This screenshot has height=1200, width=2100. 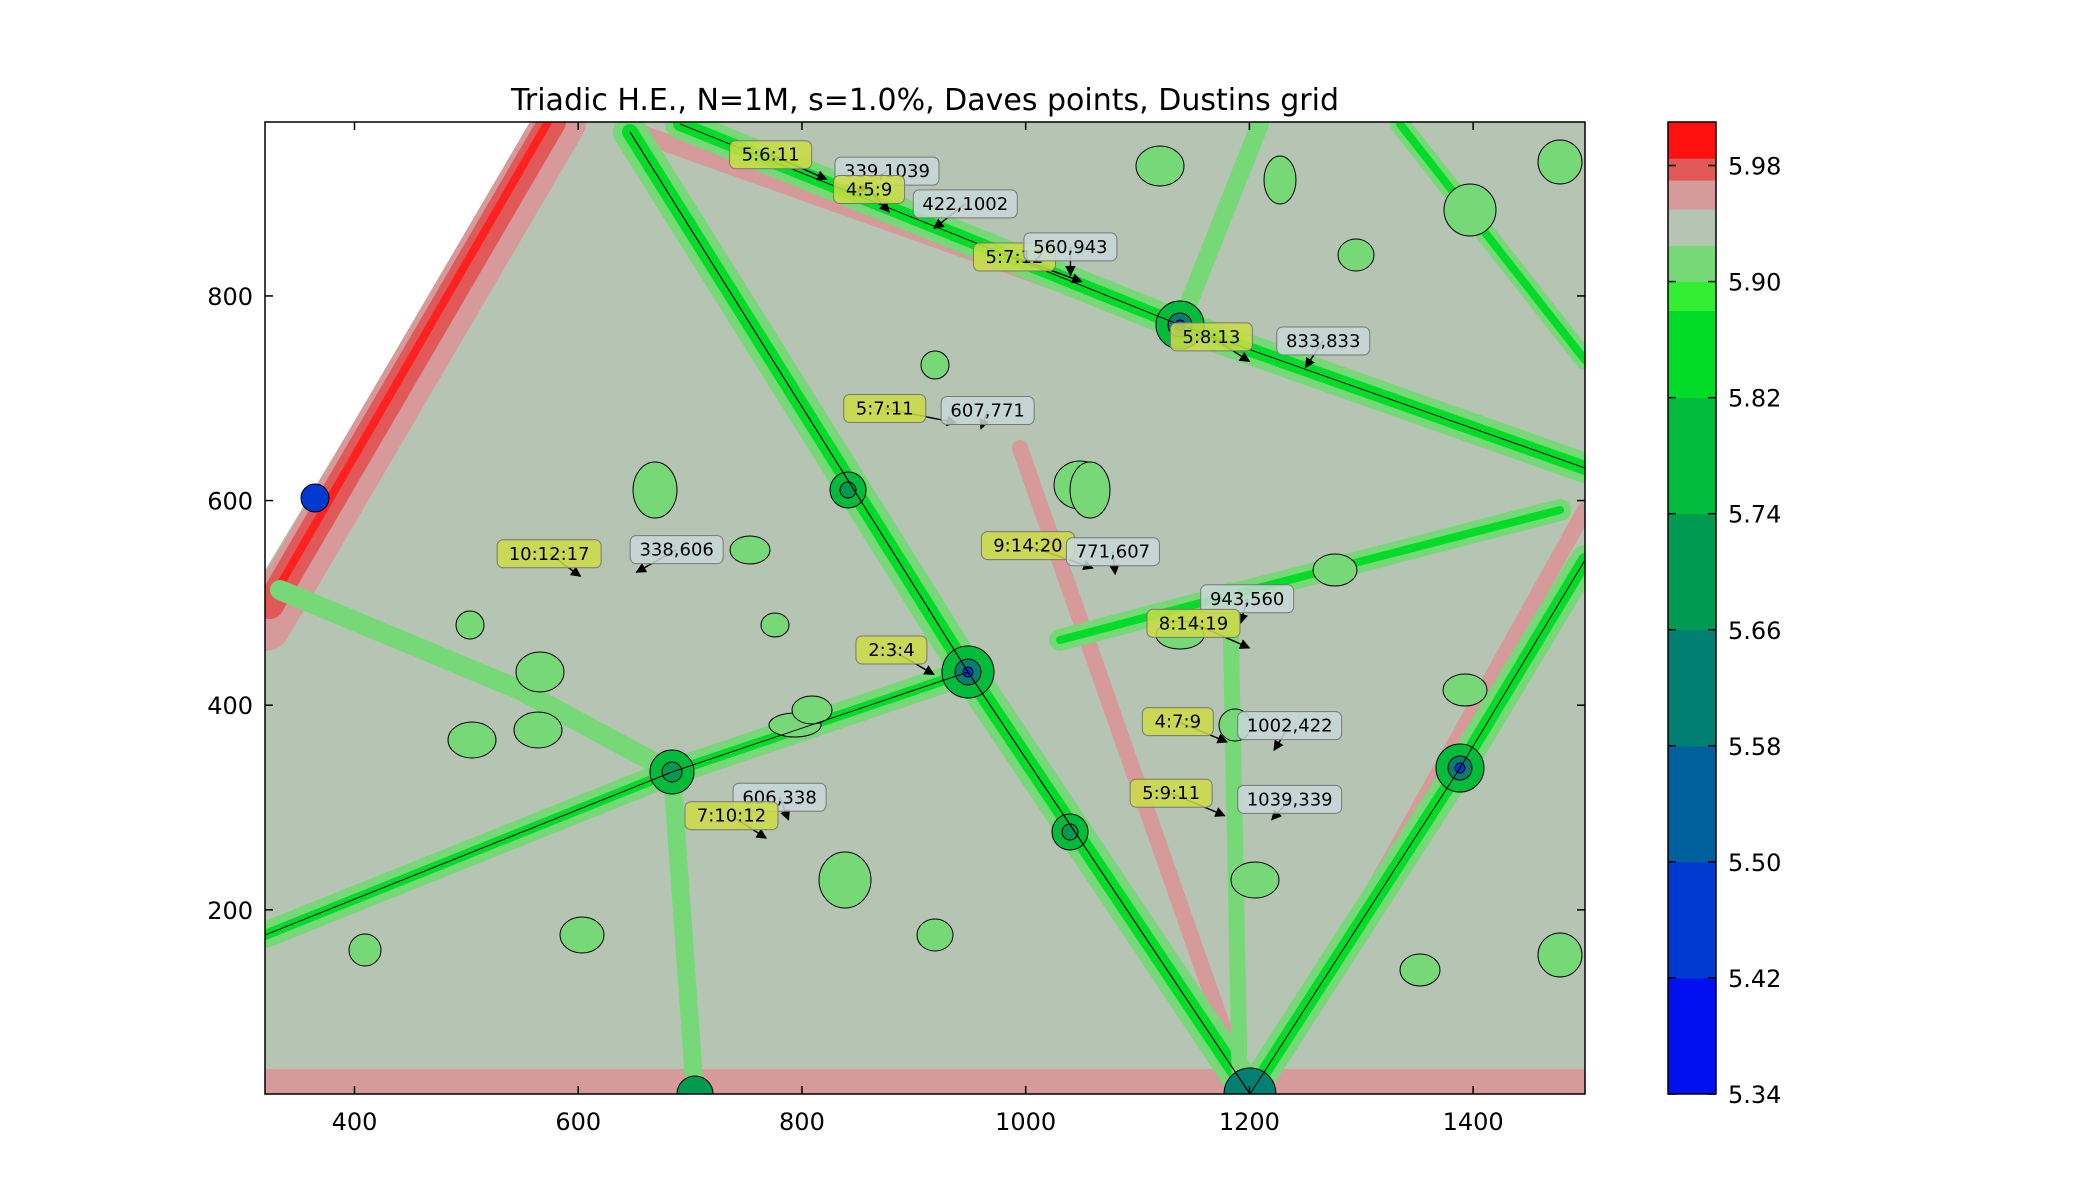 I want to click on annotation-label: 8:14:19, so click(x=1193, y=623).